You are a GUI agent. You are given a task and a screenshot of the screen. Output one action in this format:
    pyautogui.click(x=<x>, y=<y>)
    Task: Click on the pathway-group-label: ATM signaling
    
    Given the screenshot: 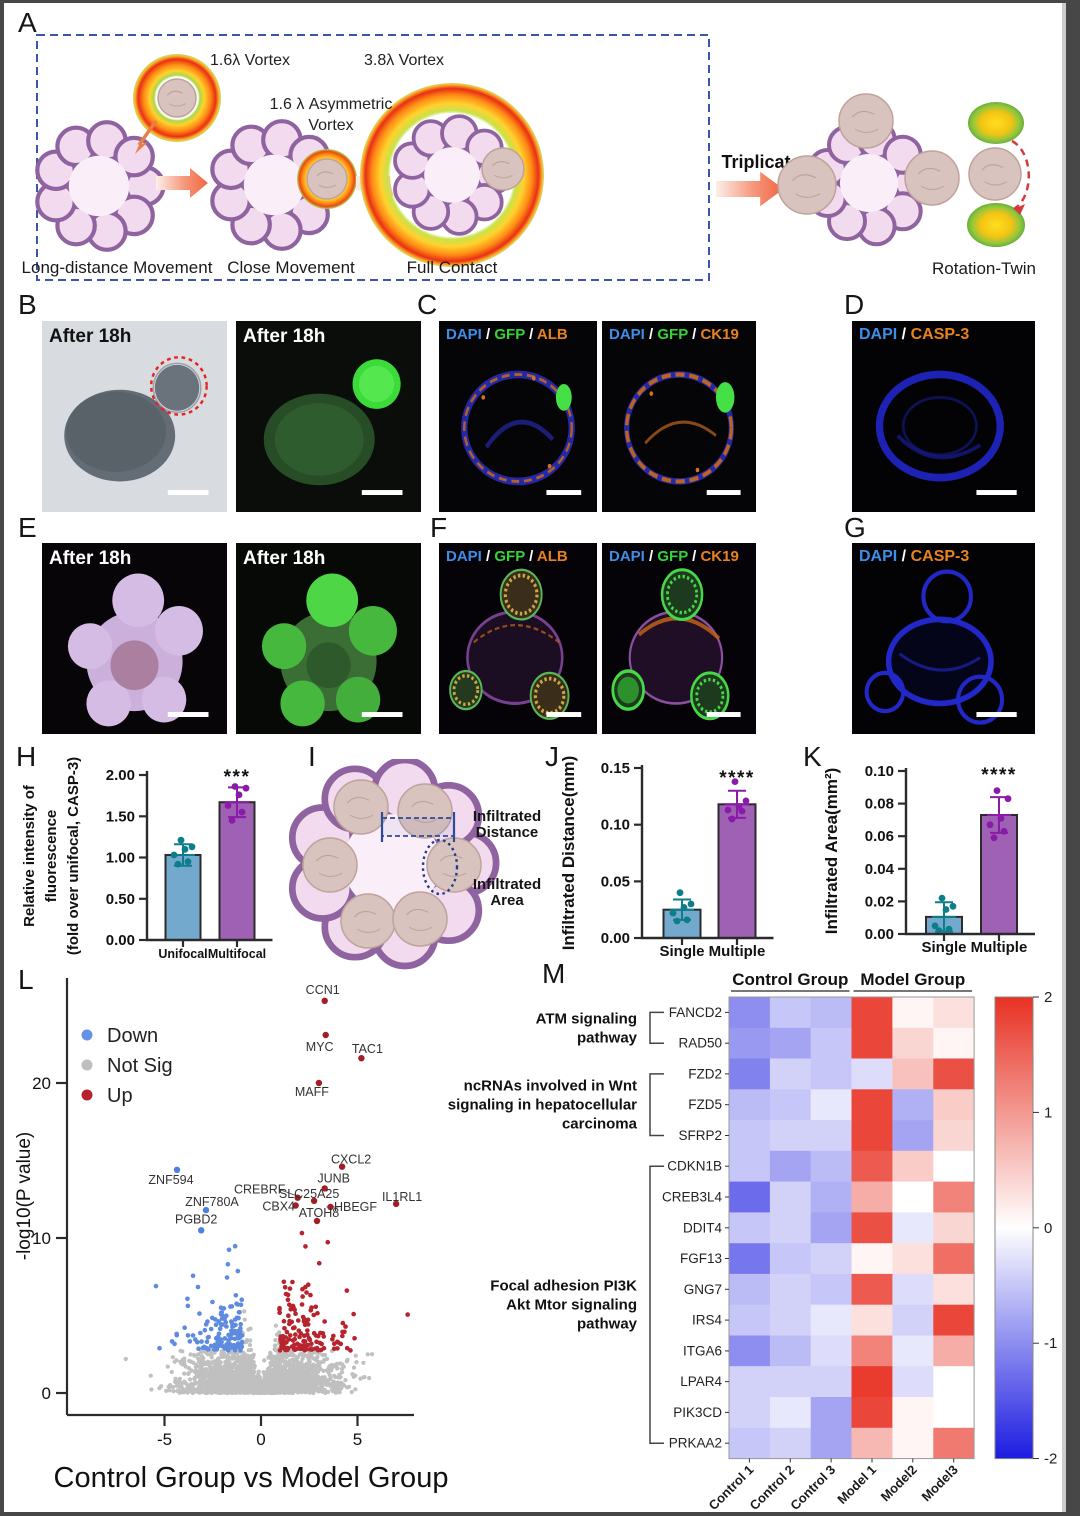 What is the action you would take?
    pyautogui.click(x=586, y=1018)
    